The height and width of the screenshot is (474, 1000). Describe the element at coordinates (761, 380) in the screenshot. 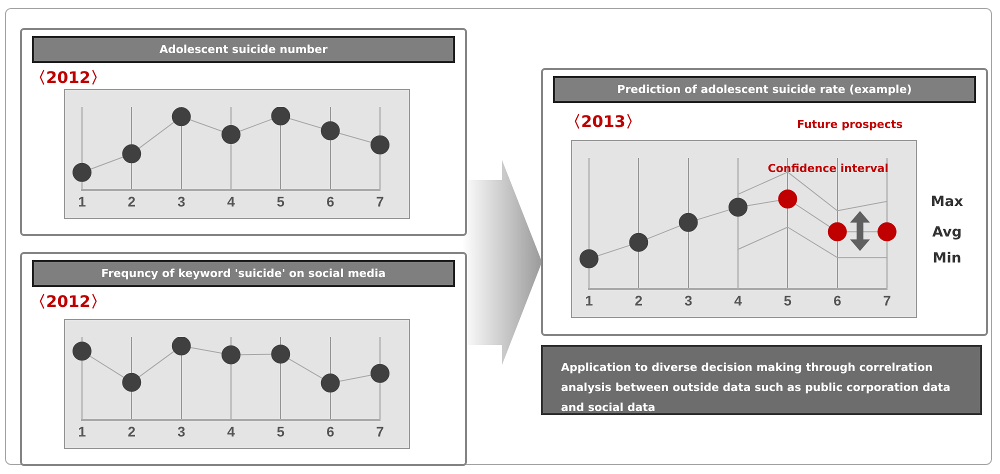

I see `text: Application to diverse decision making through correlration analysis between outside data such as public corporation data and social data` at that location.